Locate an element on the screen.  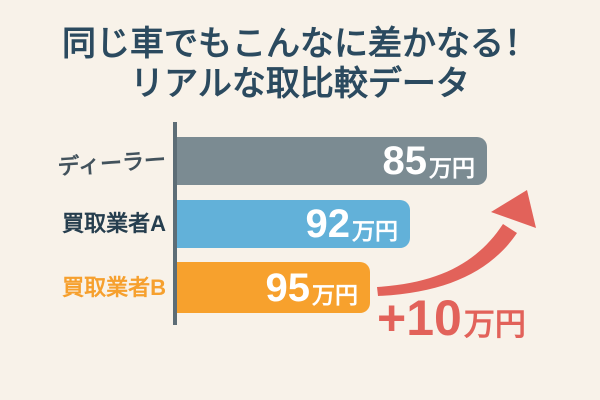
bar-dealer-value: 85 is located at coordinates (405, 161).